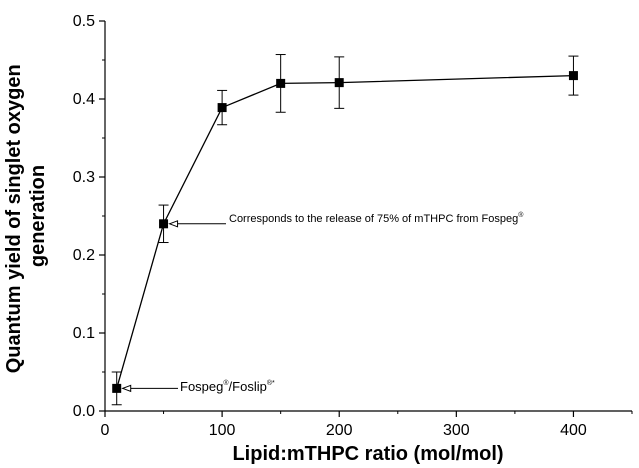 Image resolution: width=639 pixels, height=468 pixels. What do you see at coordinates (84, 177) in the screenshot?
I see `y-tick-label: 0.3` at bounding box center [84, 177].